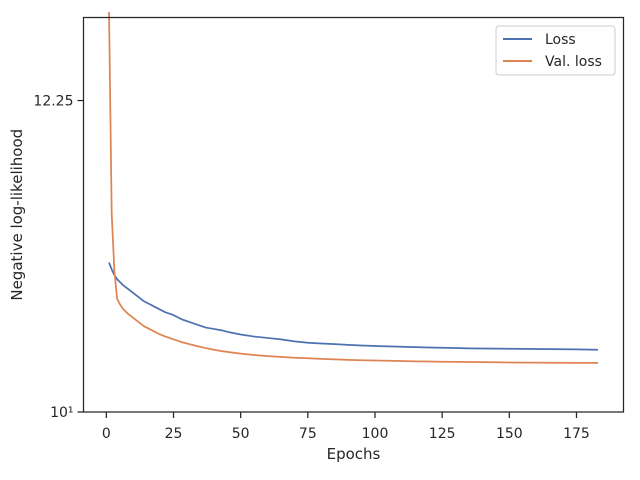 Image resolution: width=640 pixels, height=480 pixels. What do you see at coordinates (560, 40) in the screenshot?
I see `legend-label-loss: Loss` at bounding box center [560, 40].